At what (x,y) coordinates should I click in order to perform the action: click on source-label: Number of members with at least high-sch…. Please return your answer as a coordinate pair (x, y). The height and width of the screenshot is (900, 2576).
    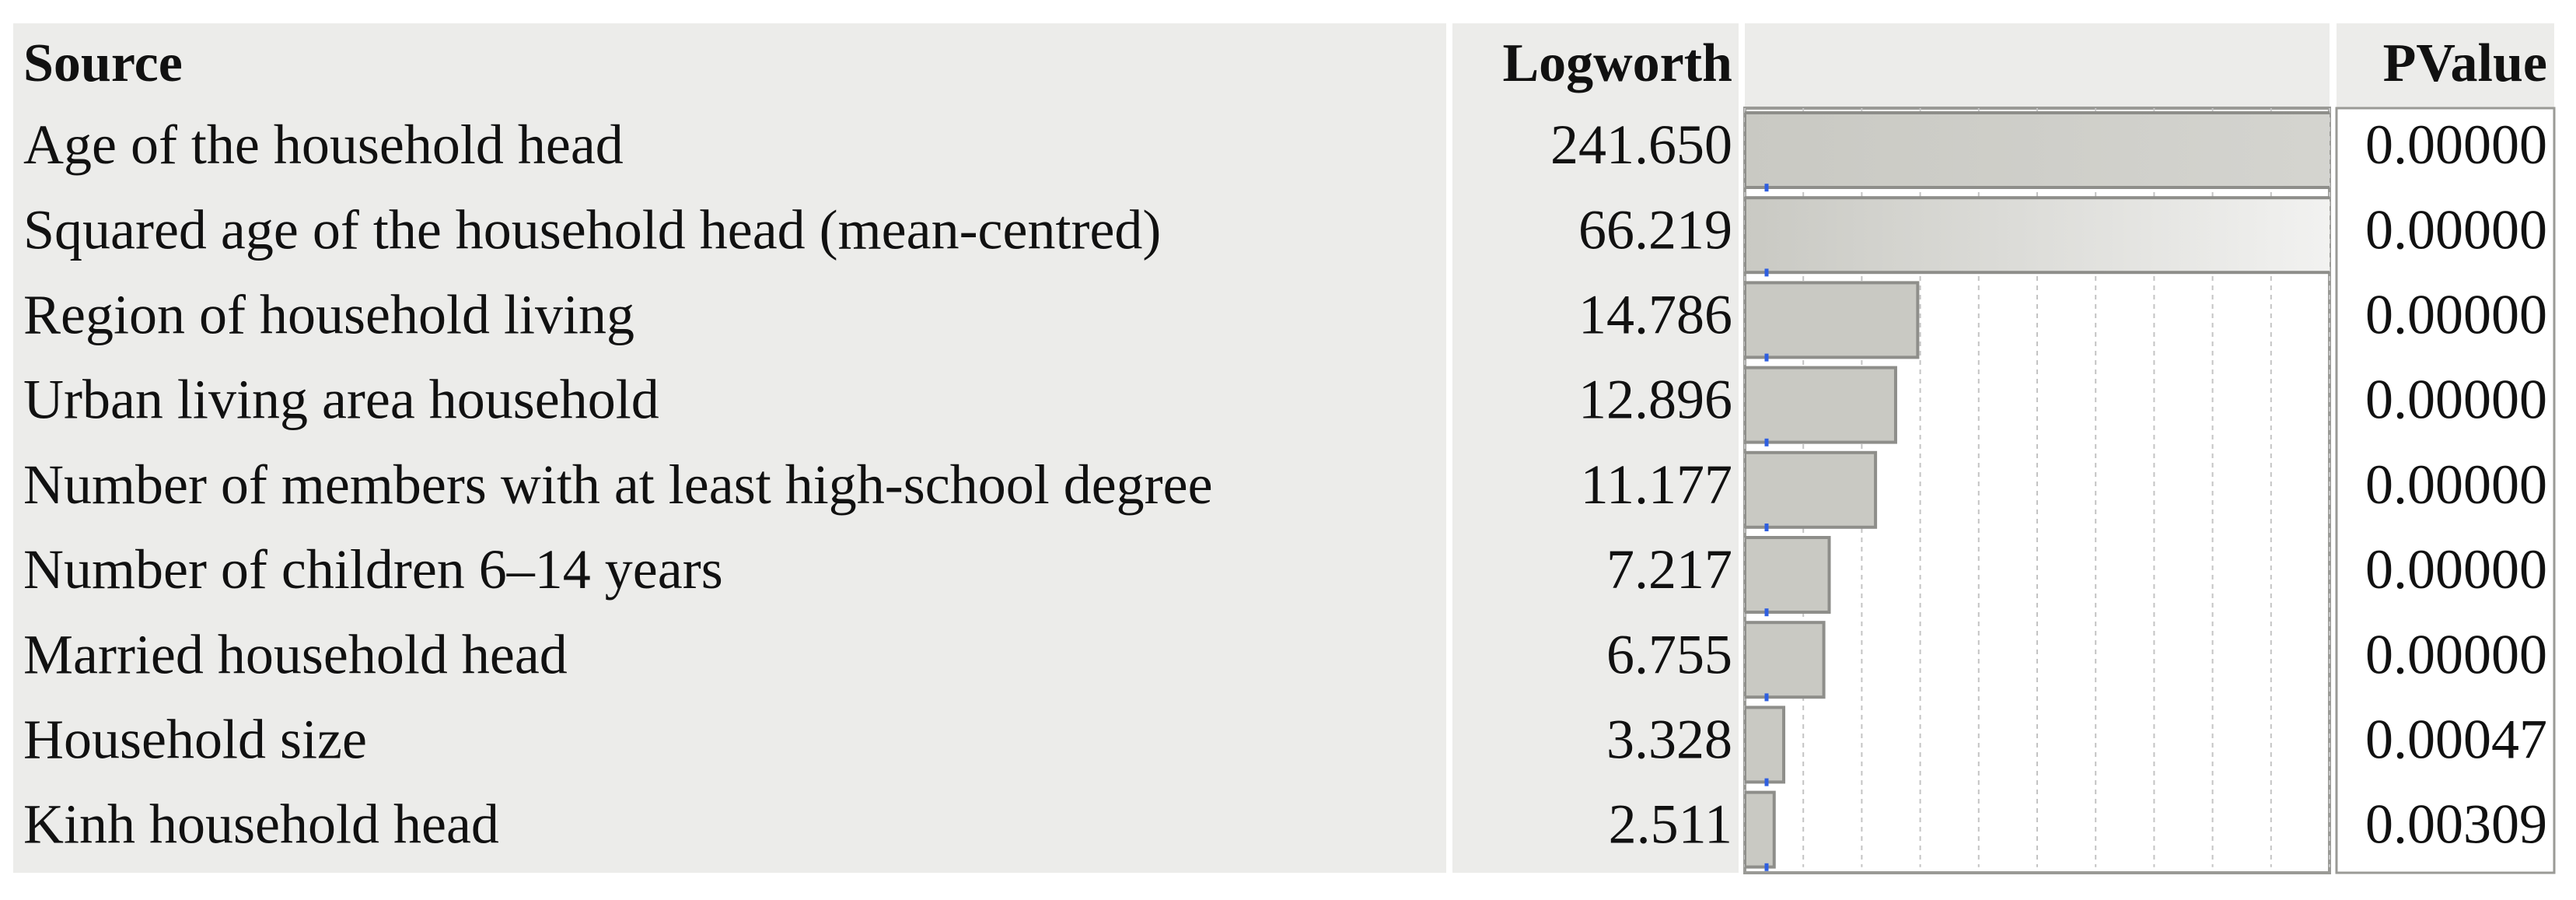
    Looking at the image, I should click on (618, 485).